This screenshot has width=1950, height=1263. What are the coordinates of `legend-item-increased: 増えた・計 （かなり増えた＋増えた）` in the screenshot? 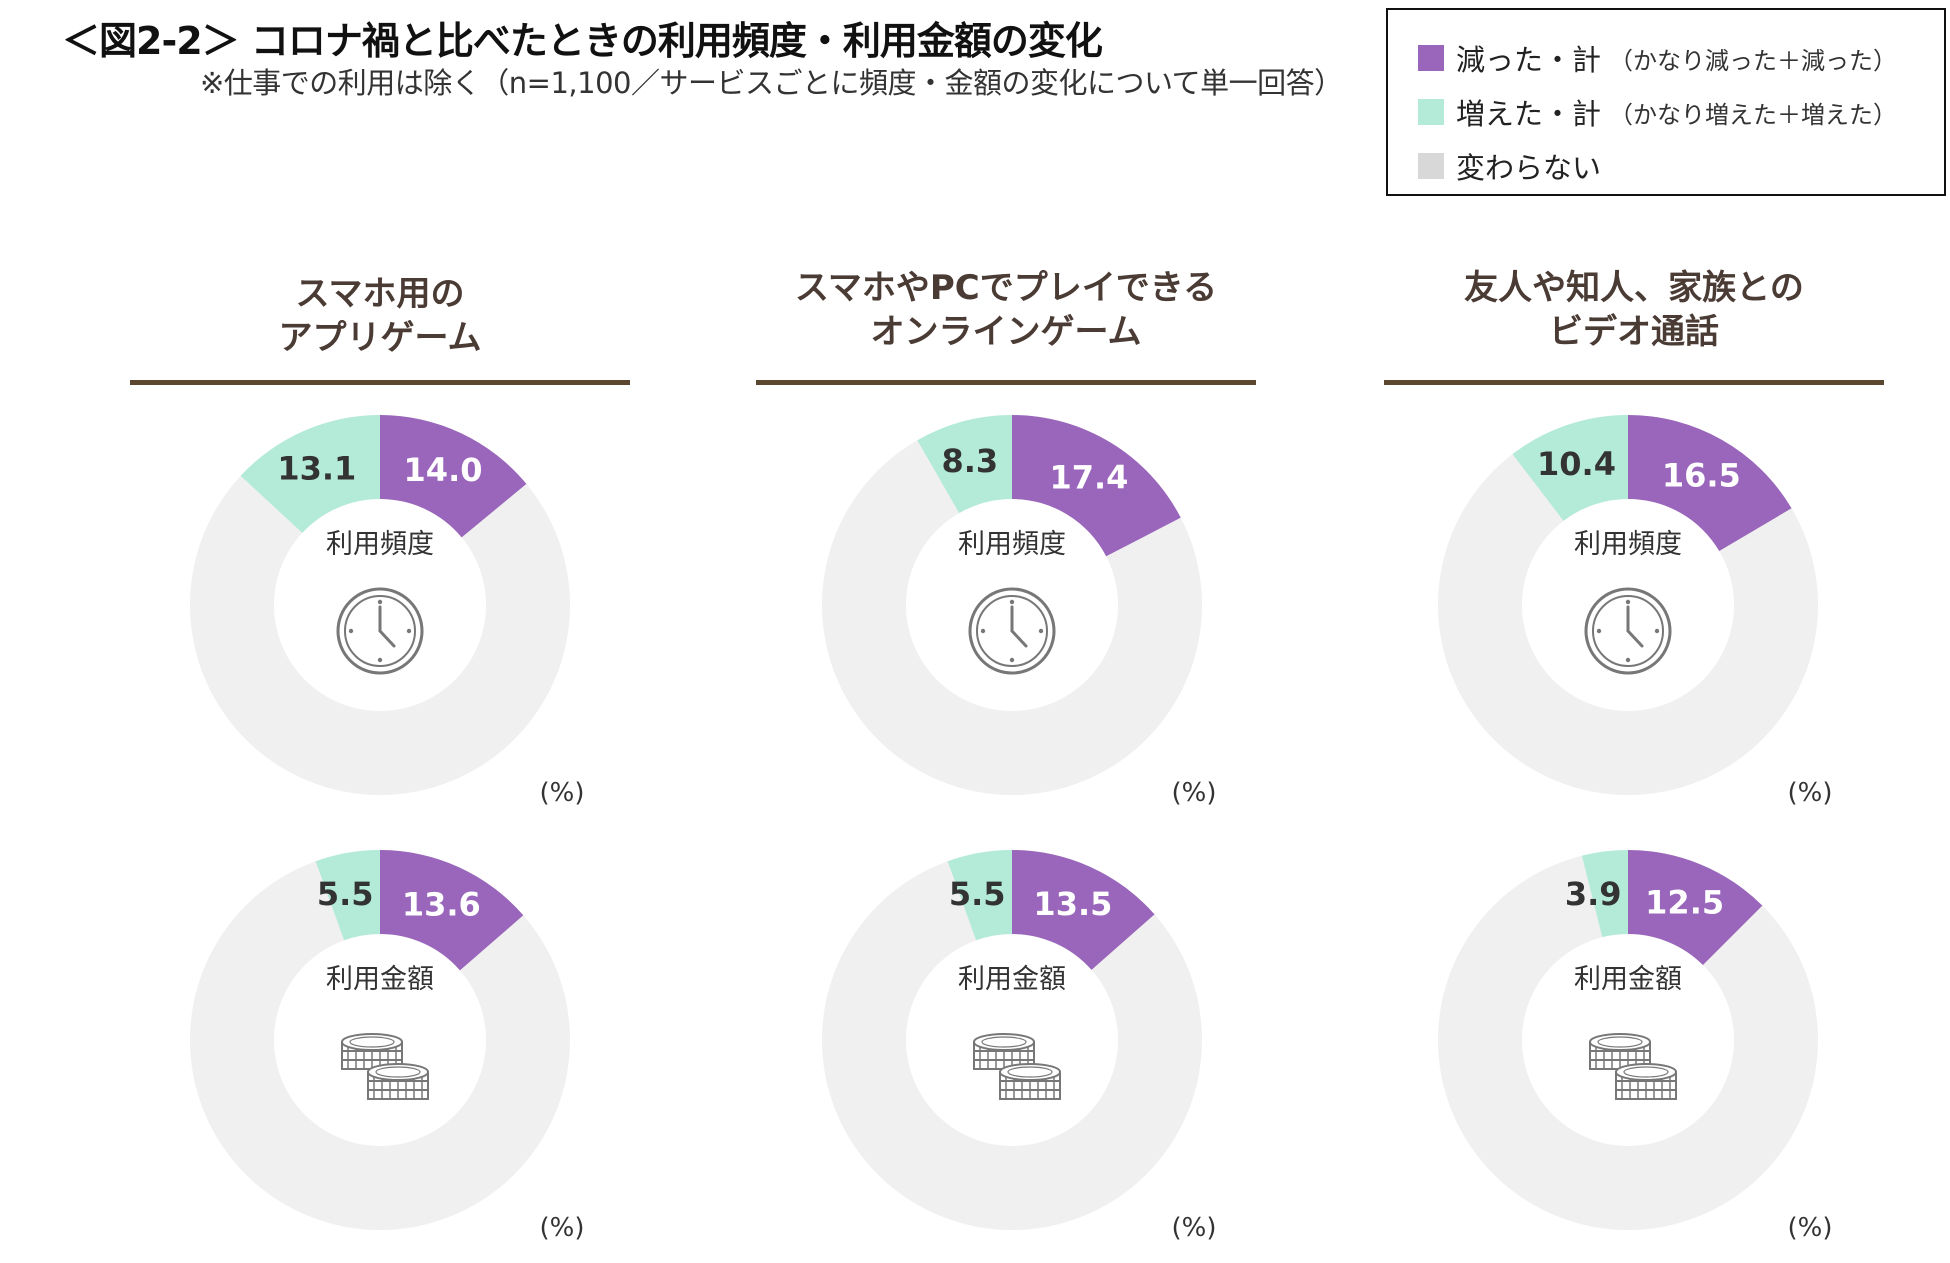 It's located at (1657, 112).